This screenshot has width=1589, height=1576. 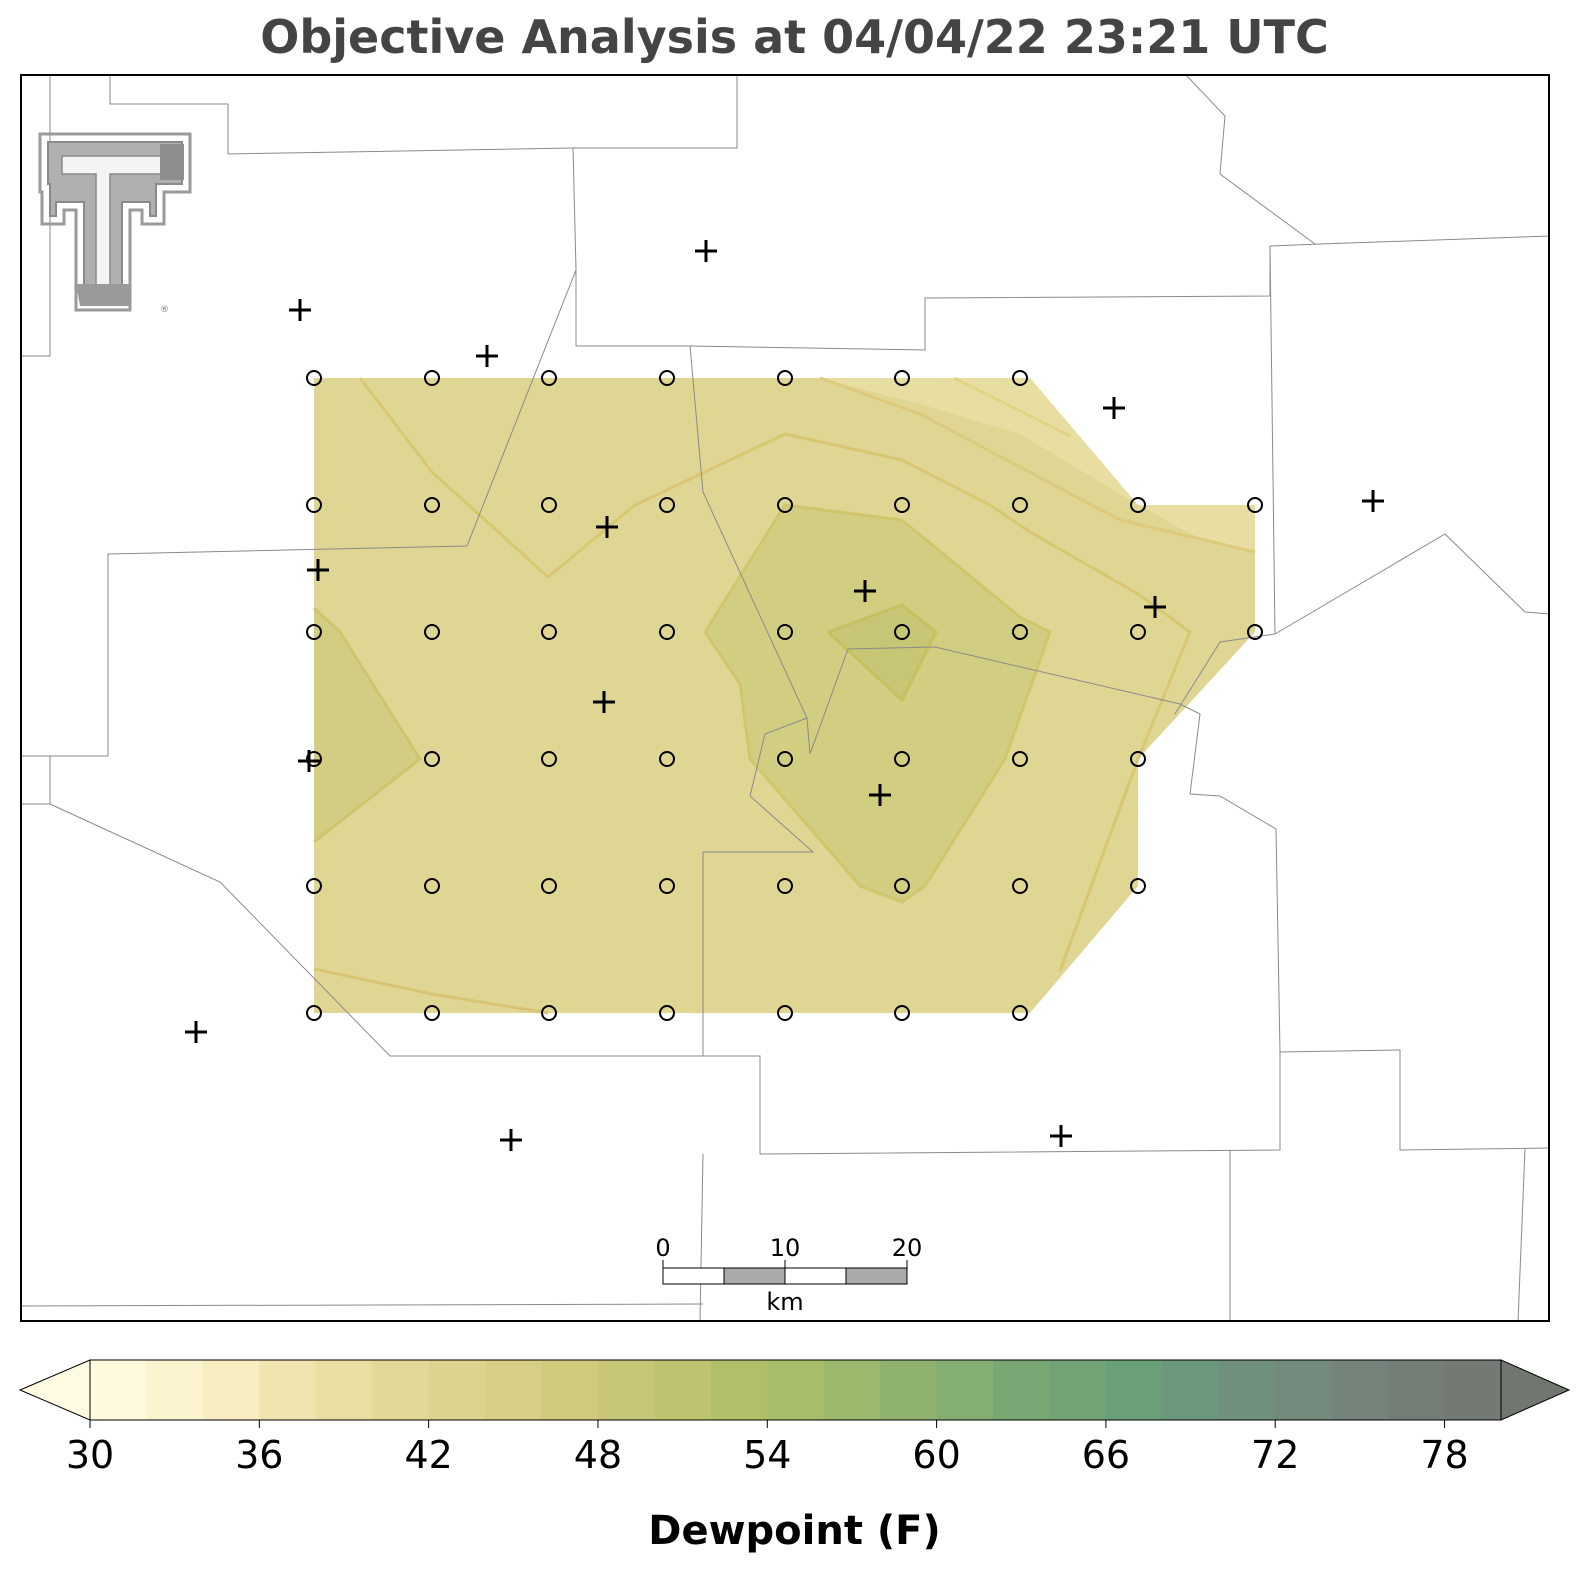 What do you see at coordinates (785, 1248) in the screenshot?
I see `scale-label-10: 10` at bounding box center [785, 1248].